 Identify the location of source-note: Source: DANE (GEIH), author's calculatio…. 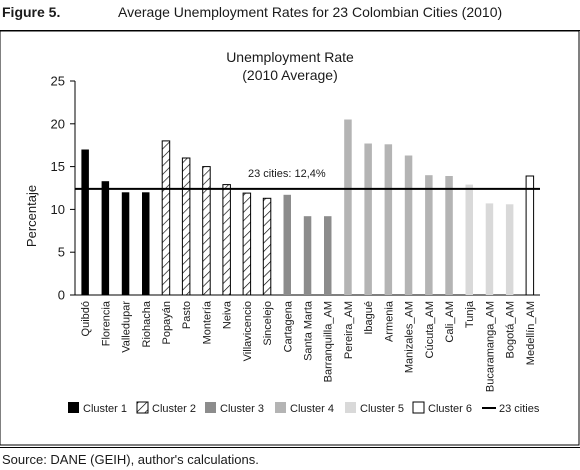
(130, 459).